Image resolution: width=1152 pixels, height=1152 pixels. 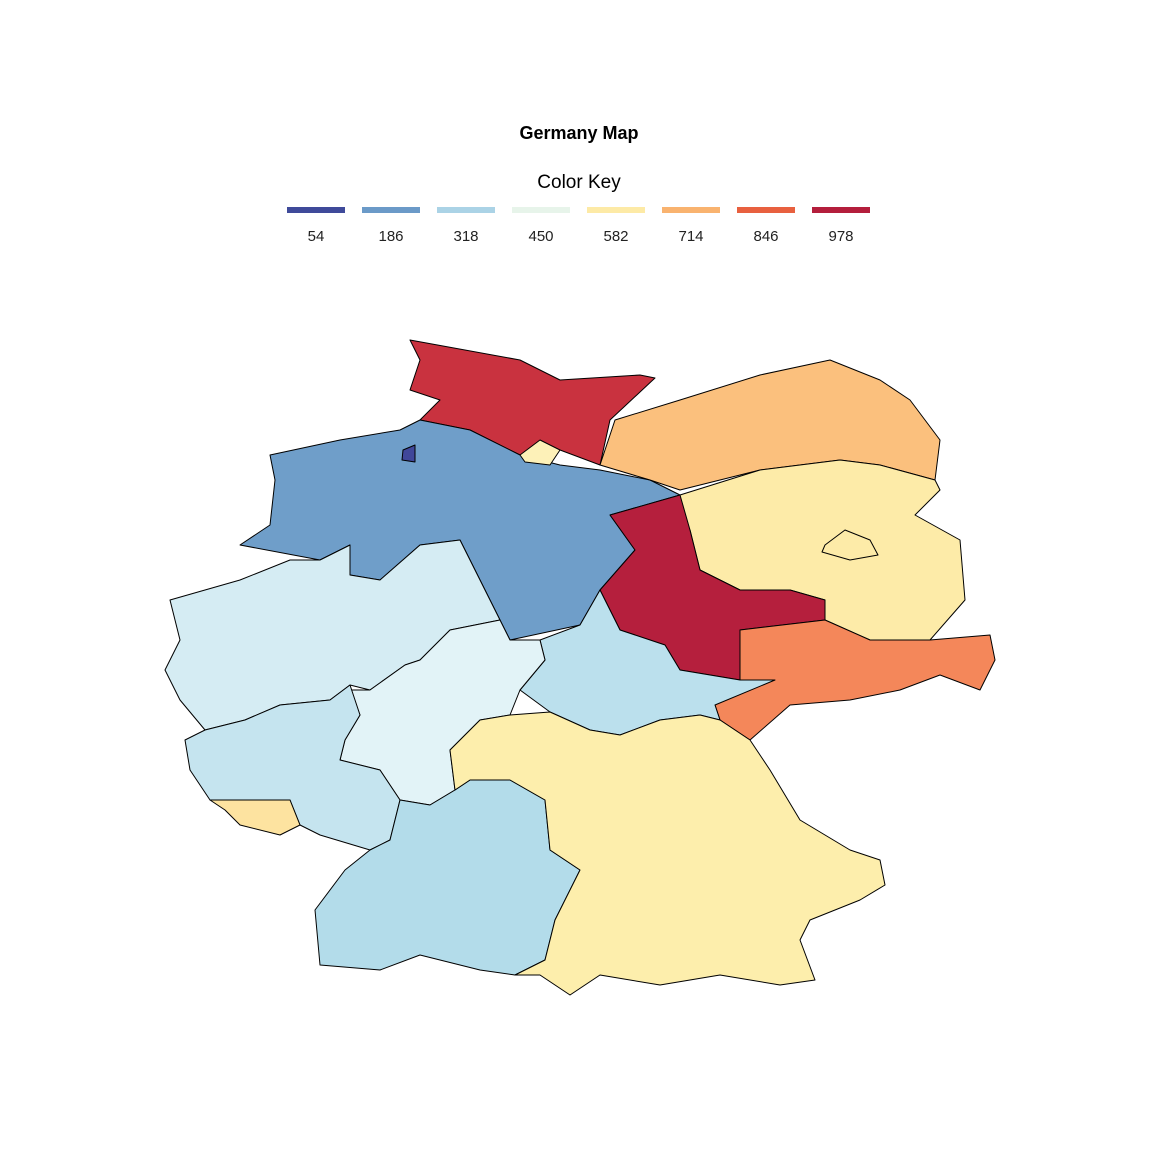 What do you see at coordinates (579, 182) in the screenshot?
I see `legend-title: Color Key` at bounding box center [579, 182].